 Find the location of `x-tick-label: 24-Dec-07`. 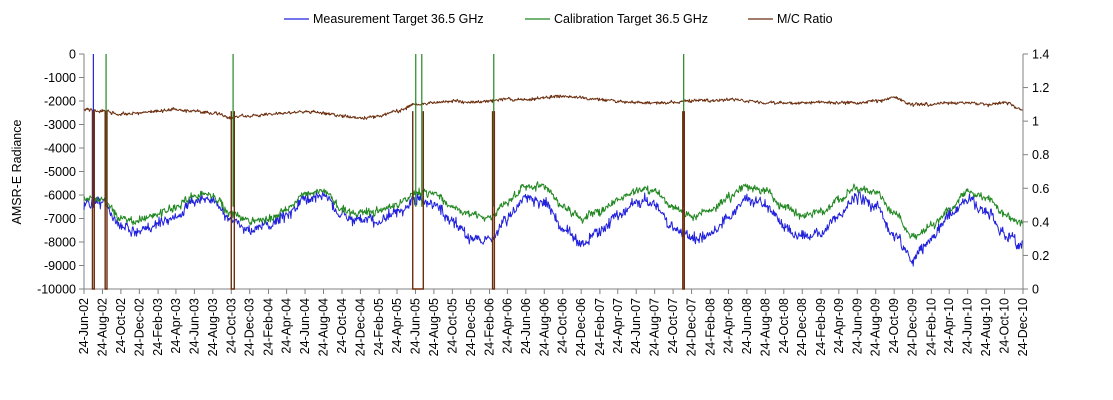

x-tick-label: 24-Dec-07 is located at coordinates (692, 327).